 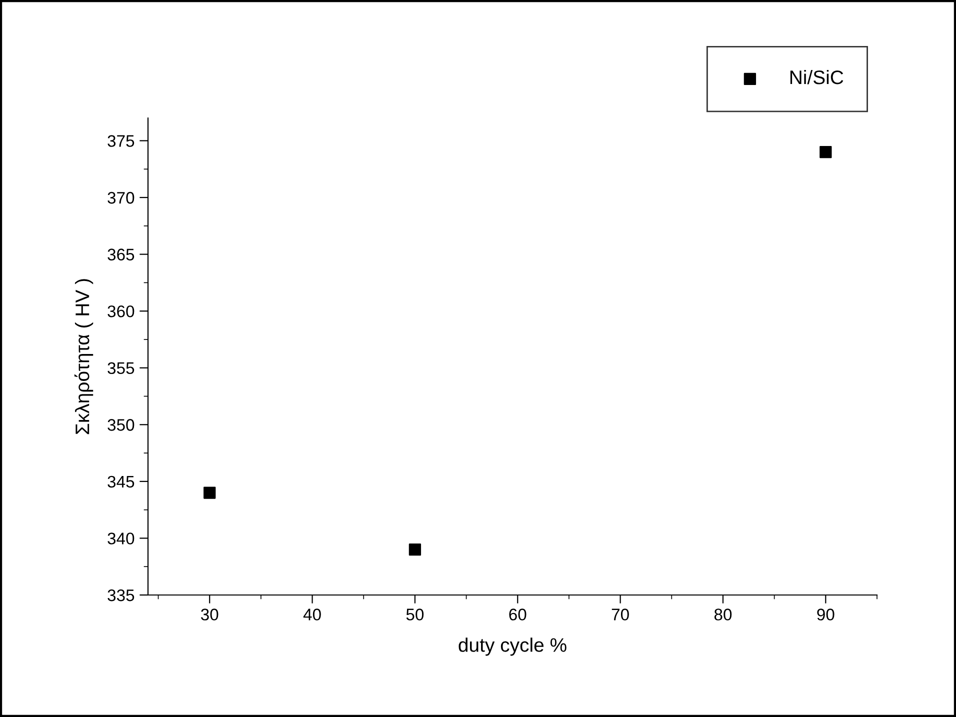 I want to click on x-tick-label: 90, so click(x=825, y=614).